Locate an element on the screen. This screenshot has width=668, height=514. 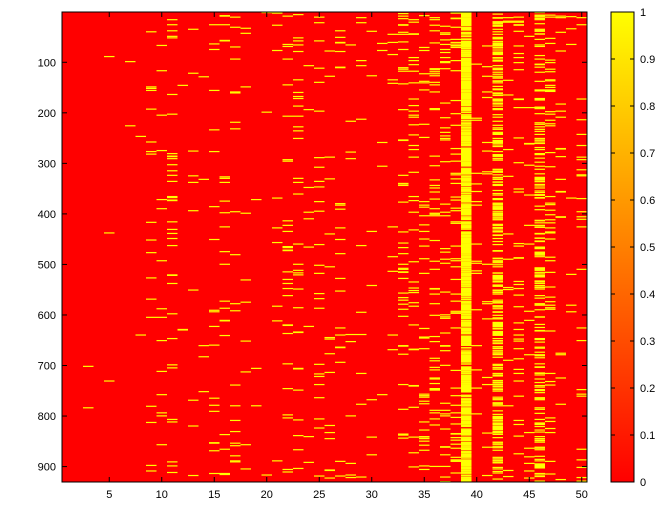
x-tick-label: 50 is located at coordinates (582, 495).